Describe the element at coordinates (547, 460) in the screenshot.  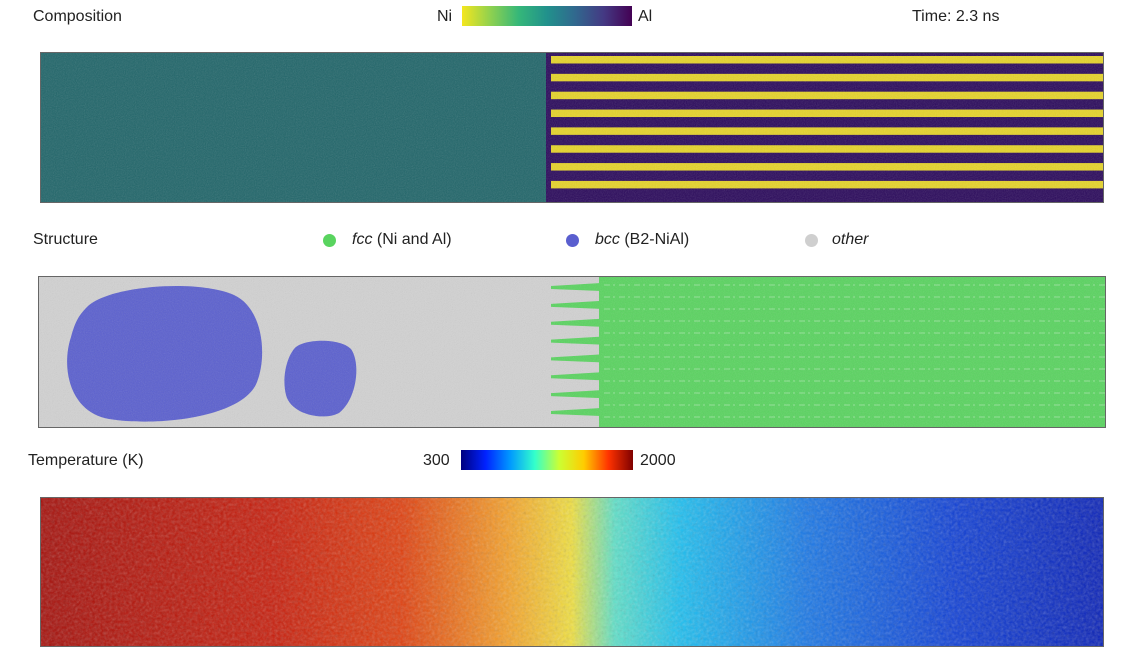
I see `temperature-colorbar` at that location.